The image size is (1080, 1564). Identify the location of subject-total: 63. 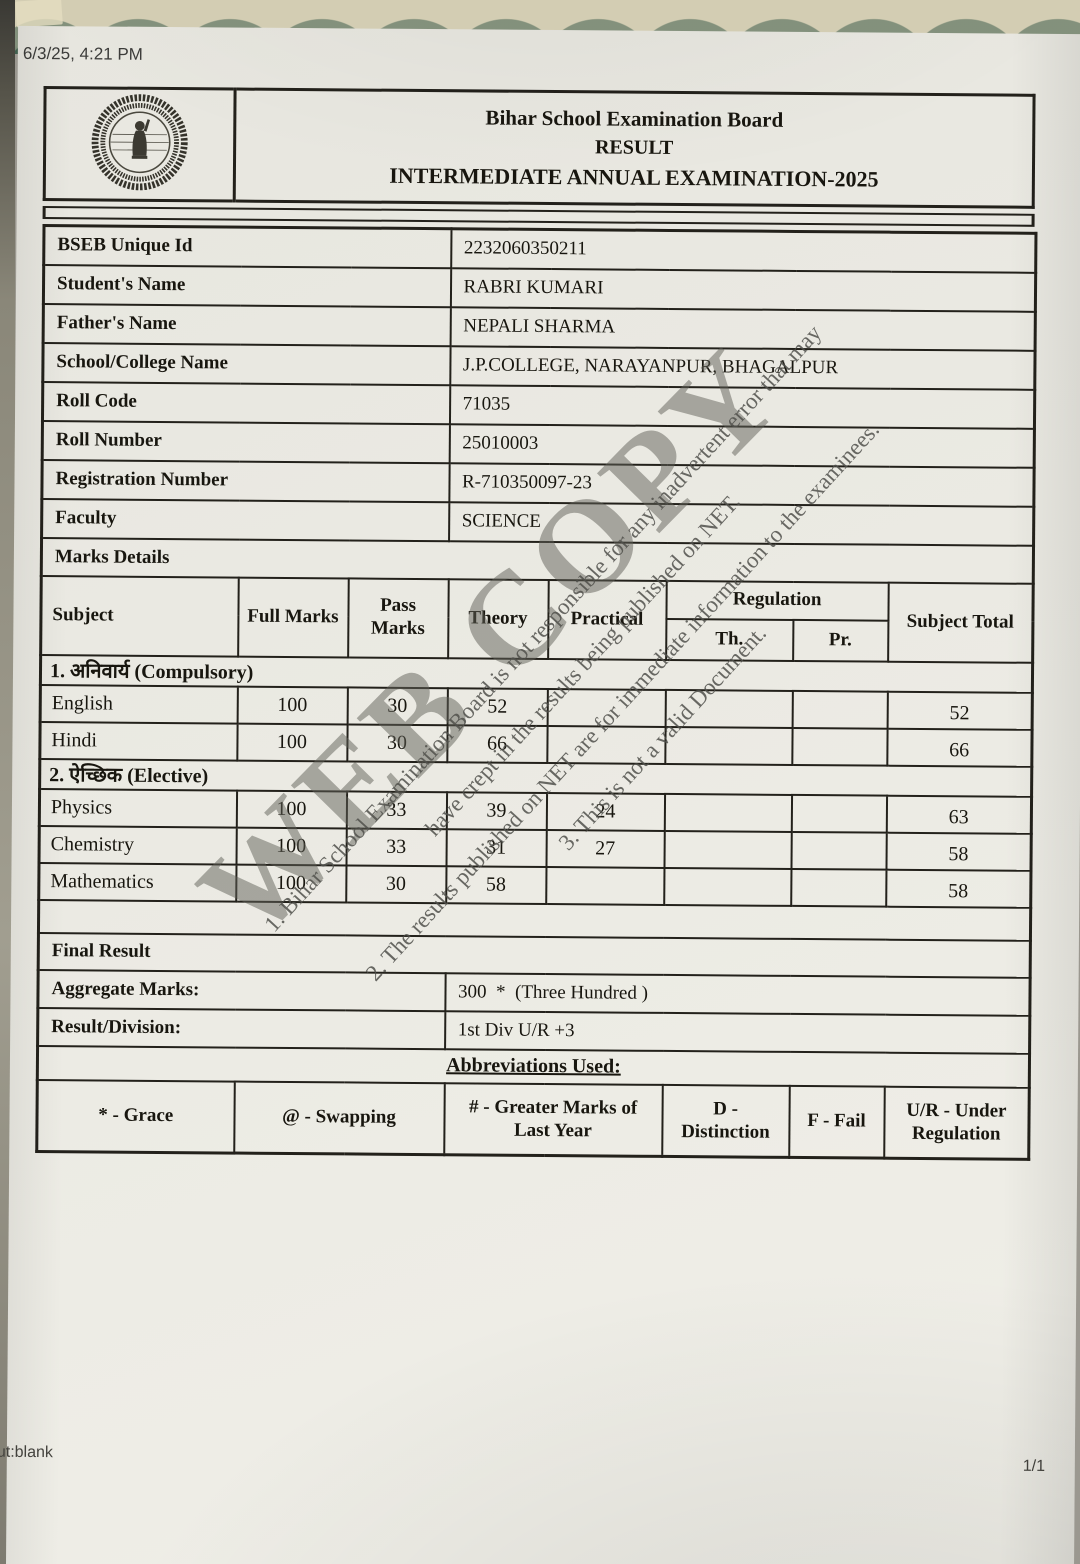
(959, 814).